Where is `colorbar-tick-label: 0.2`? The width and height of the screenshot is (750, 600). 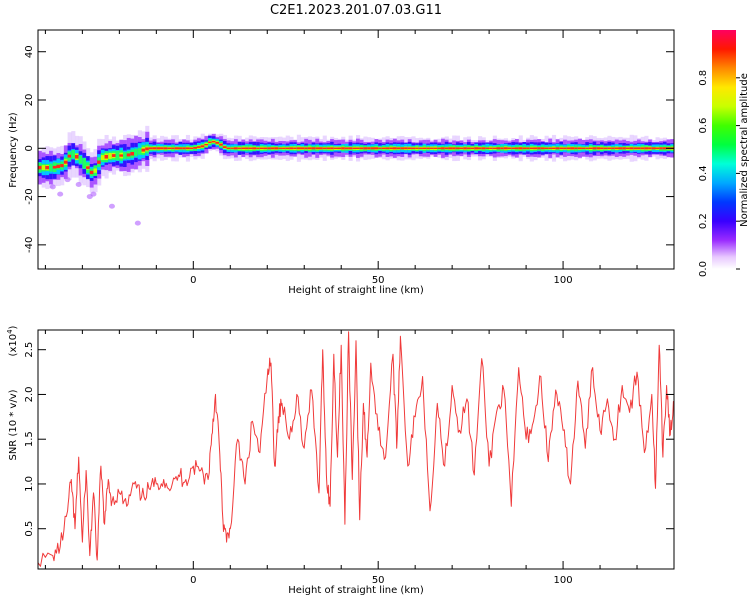
colorbar-tick-label: 0.2 is located at coordinates (703, 221).